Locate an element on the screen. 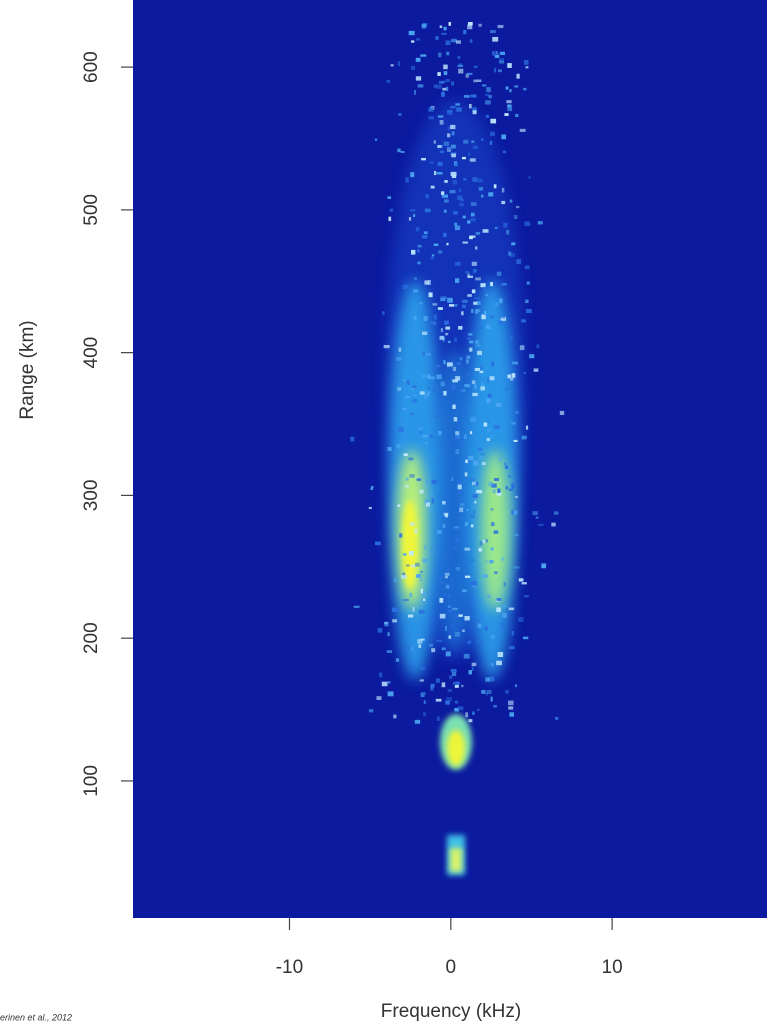 Image resolution: width=767 pixels, height=1027 pixels. citation: erinen et al., 2012 is located at coordinates (36, 1017).